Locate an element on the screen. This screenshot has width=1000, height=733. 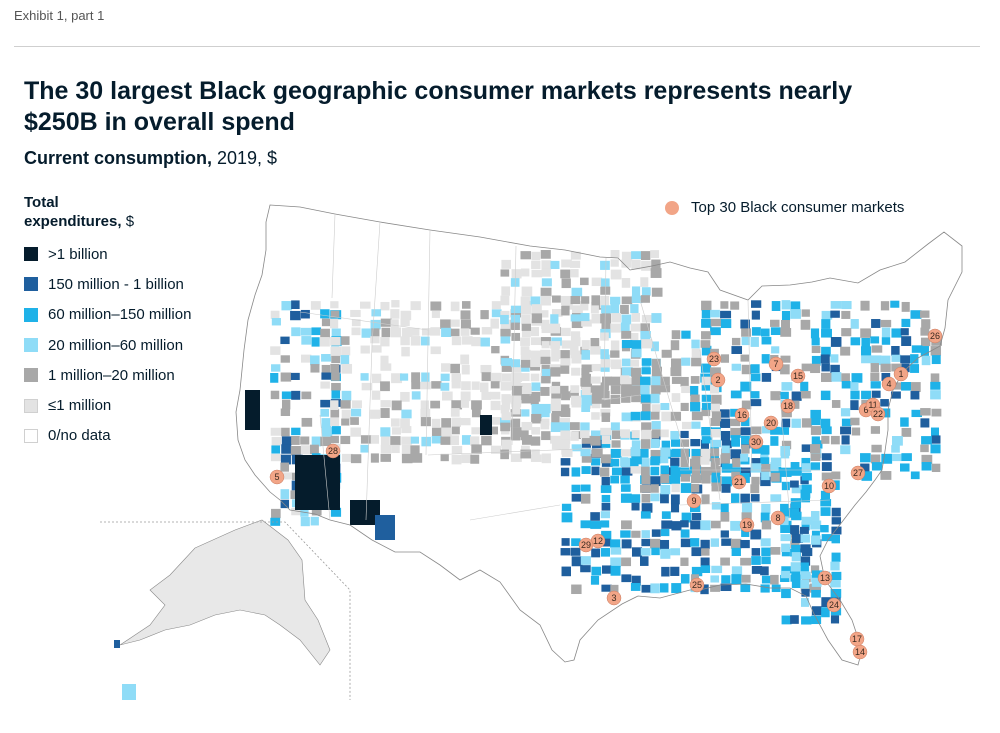
market-marker: 9 is located at coordinates (694, 501).